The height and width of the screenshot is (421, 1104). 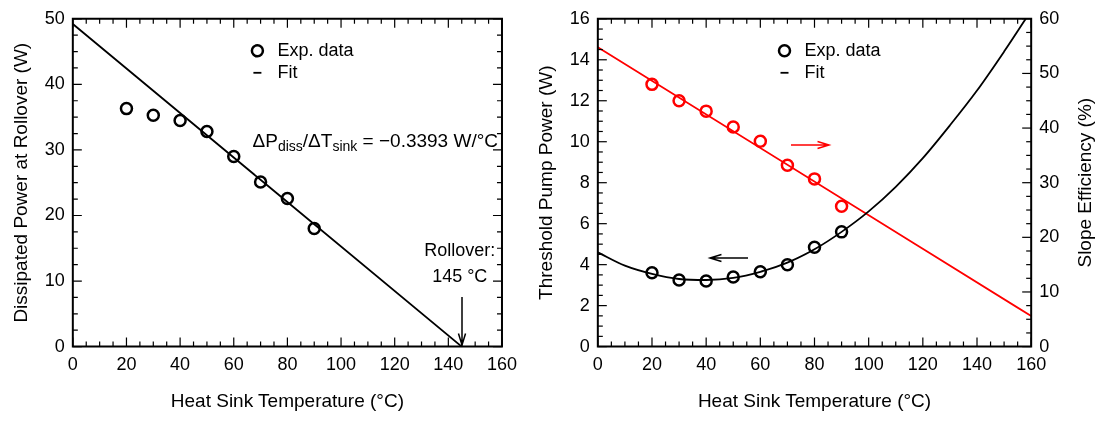 What do you see at coordinates (1044, 345) in the screenshot?
I see `y2-tick-label: 0` at bounding box center [1044, 345].